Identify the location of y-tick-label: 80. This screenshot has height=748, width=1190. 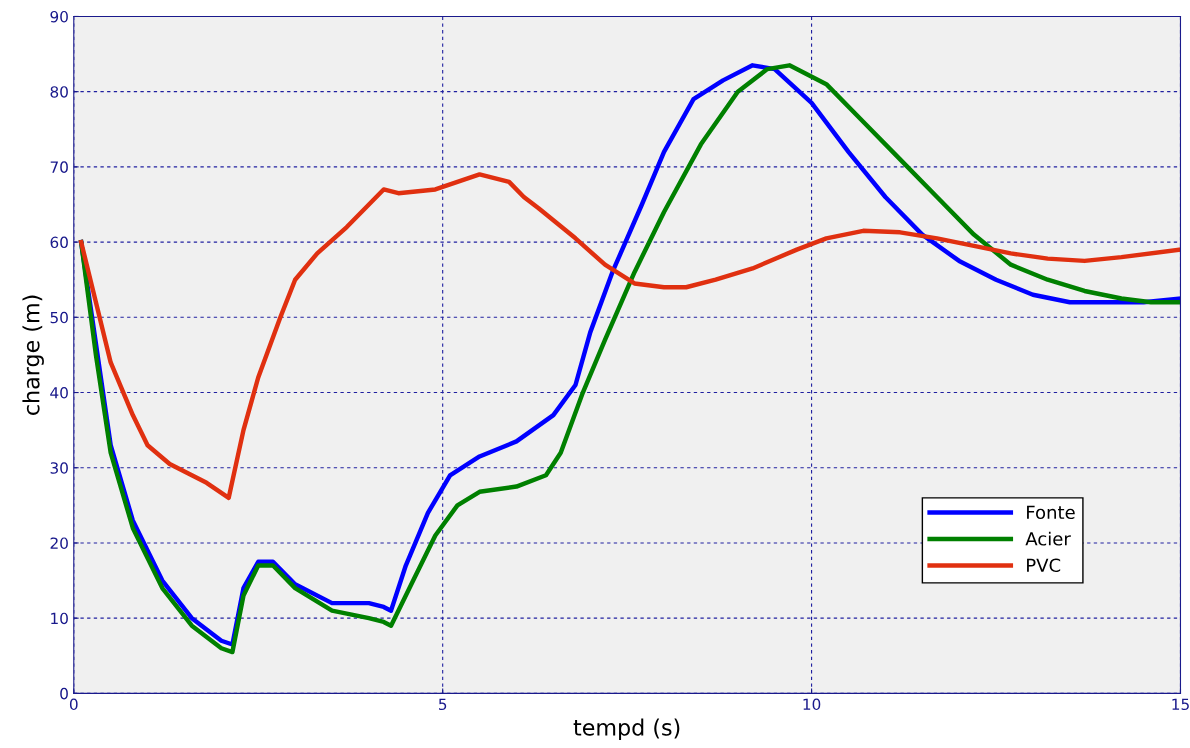
(59, 92).